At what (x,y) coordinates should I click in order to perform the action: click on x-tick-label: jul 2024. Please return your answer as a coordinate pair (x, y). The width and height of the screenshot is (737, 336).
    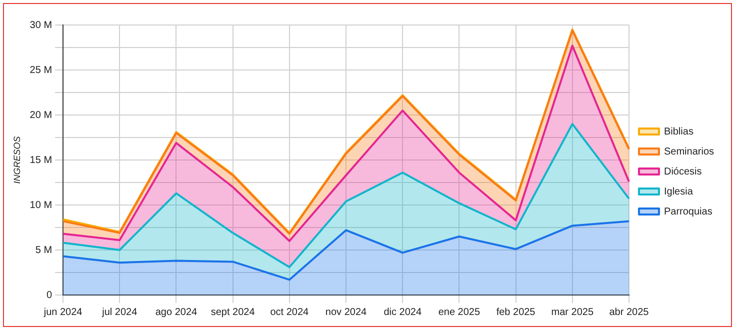
    Looking at the image, I should click on (119, 312).